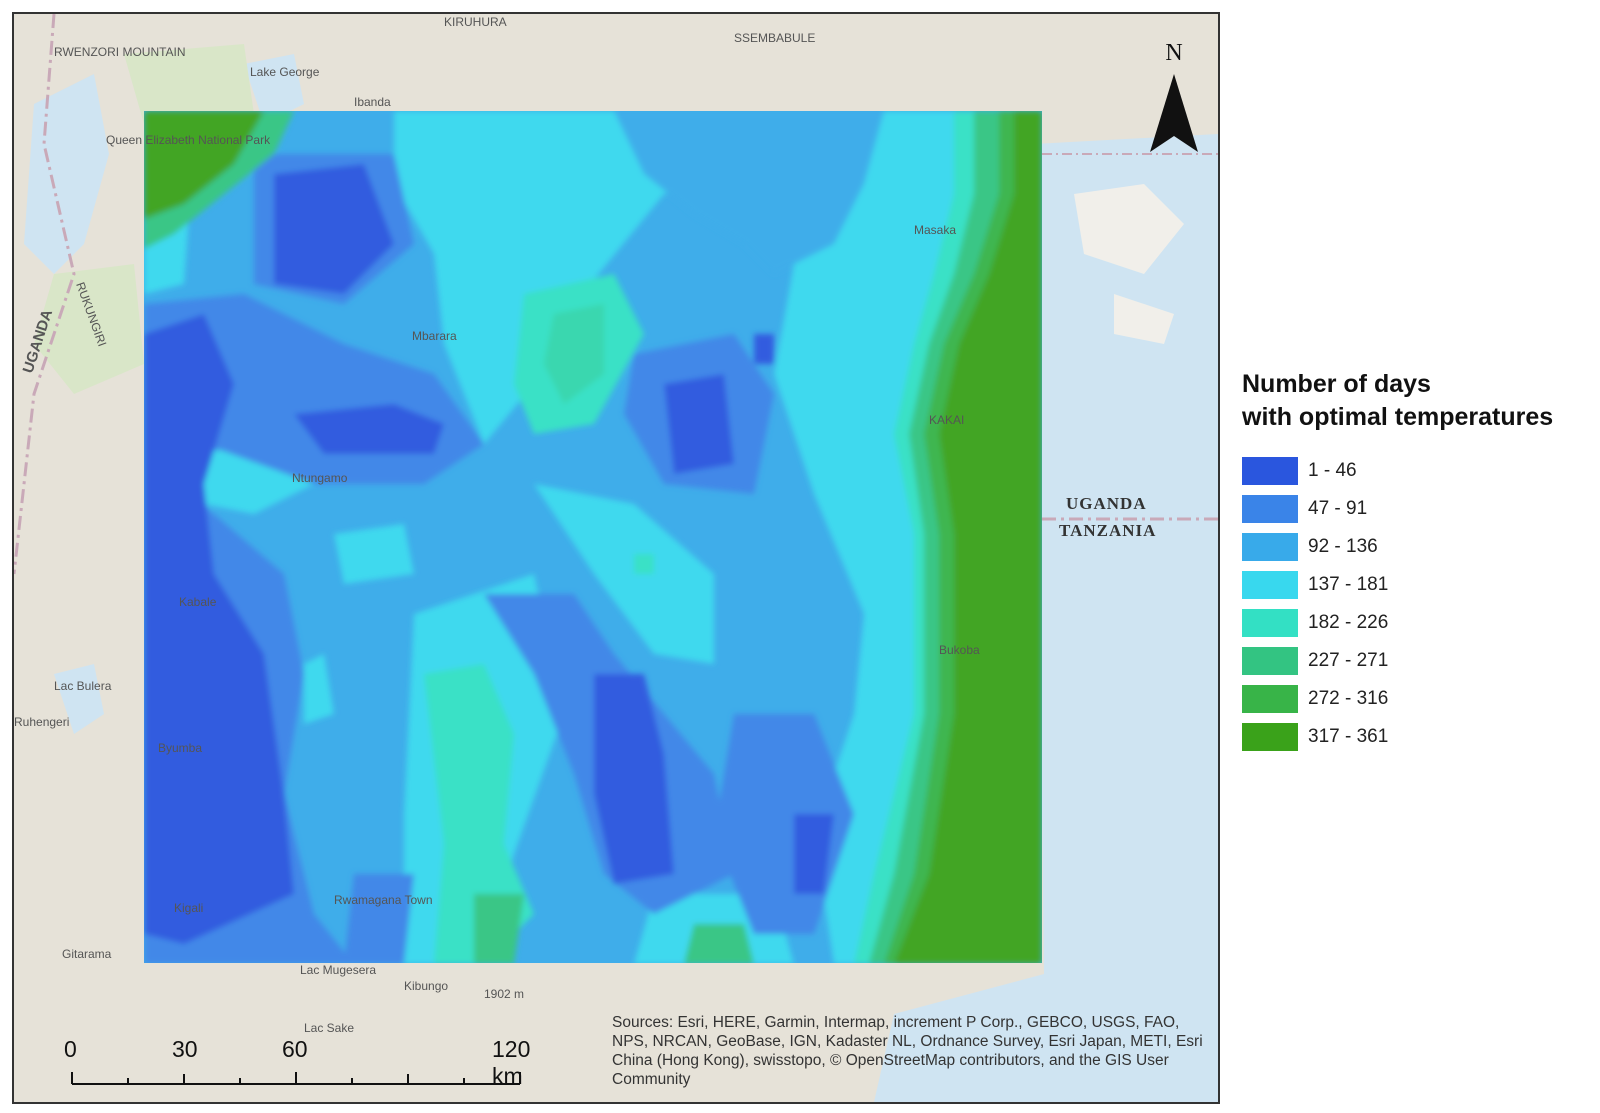  What do you see at coordinates (434, 336) in the screenshot?
I see `place-label: Mbarara` at bounding box center [434, 336].